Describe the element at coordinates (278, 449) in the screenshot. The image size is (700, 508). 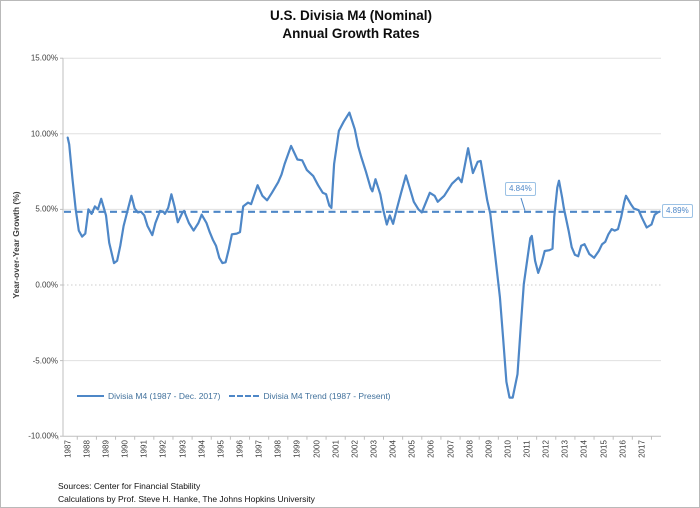
I see `x-axis-tick-1998: 1998` at that location.